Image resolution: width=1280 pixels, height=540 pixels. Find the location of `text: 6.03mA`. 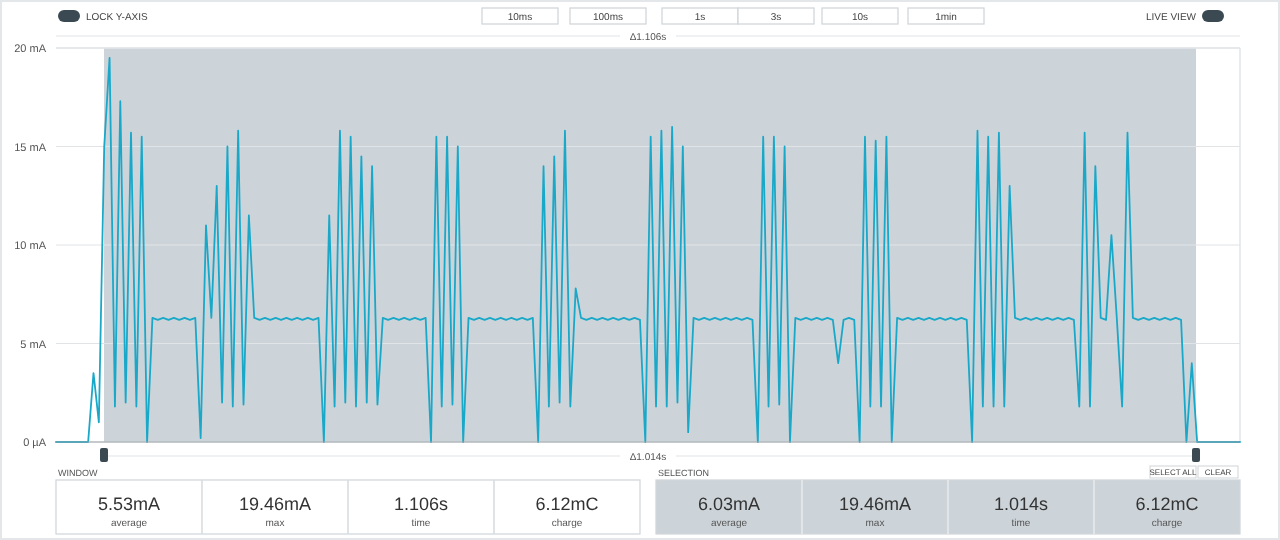

text: 6.03mA is located at coordinates (729, 504).